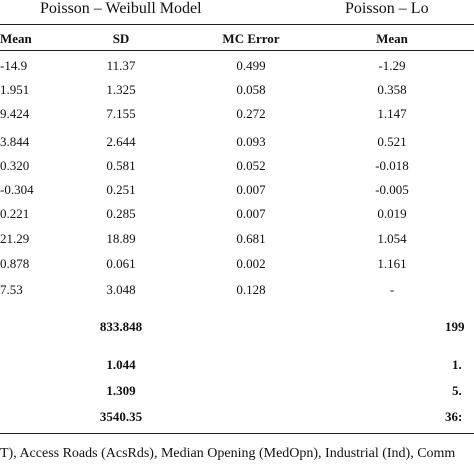 This screenshot has height=474, width=474. Describe the element at coordinates (237, 418) in the screenshot. I see `summary-row: 3540.35 36:` at that location.